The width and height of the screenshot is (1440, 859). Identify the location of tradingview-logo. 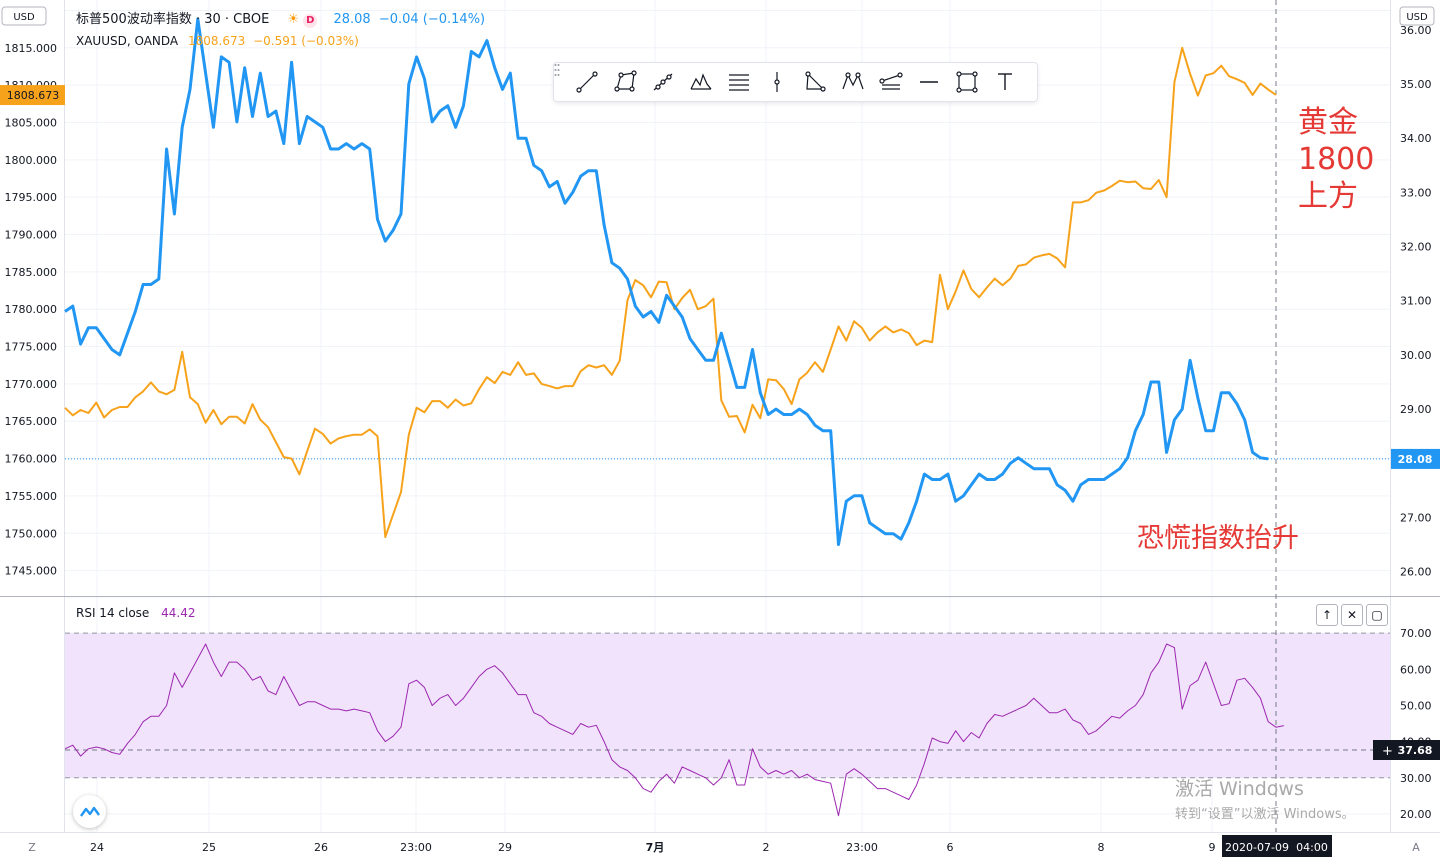
(89, 811).